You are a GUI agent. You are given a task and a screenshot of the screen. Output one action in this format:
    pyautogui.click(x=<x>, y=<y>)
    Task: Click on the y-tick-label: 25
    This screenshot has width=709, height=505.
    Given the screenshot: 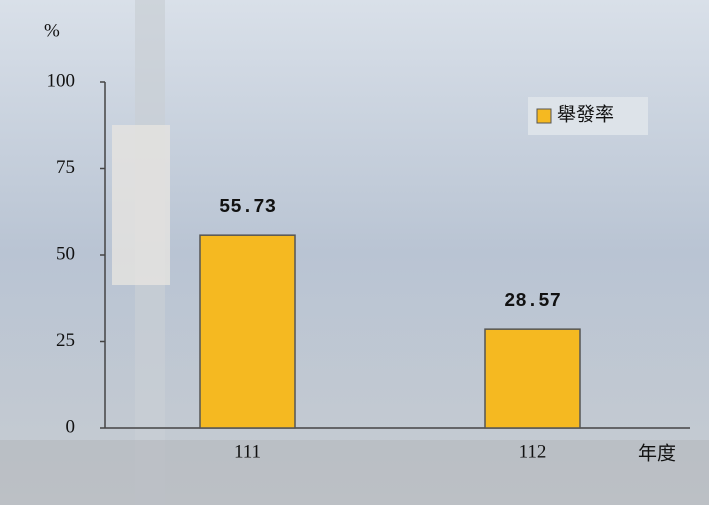 What is the action you would take?
    pyautogui.click(x=65, y=340)
    